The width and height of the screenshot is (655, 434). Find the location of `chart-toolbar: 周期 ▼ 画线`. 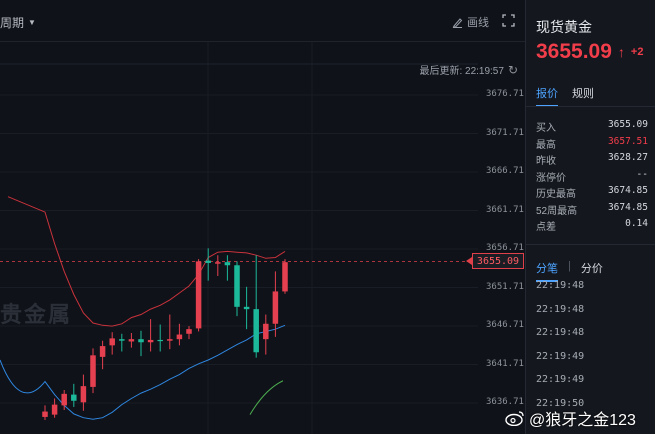

chart-toolbar: 周期 ▼ 画线 is located at coordinates (327, 21).